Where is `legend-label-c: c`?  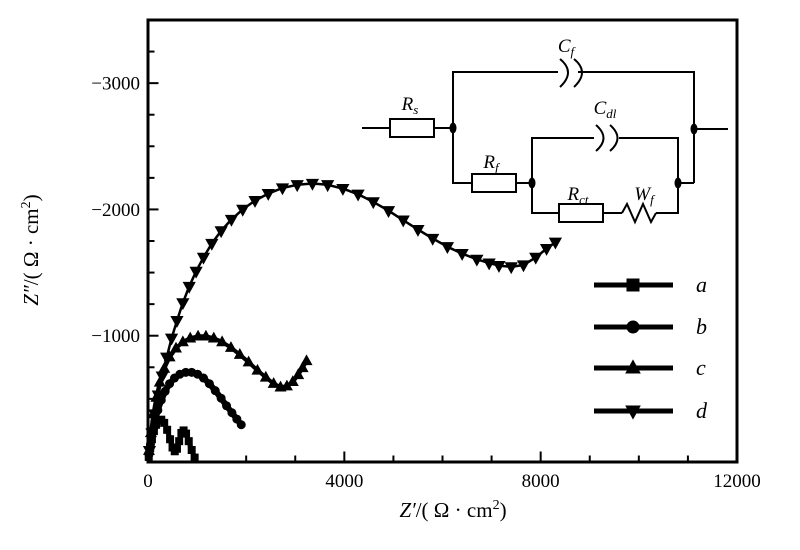 legend-label-c: c is located at coordinates (701, 367).